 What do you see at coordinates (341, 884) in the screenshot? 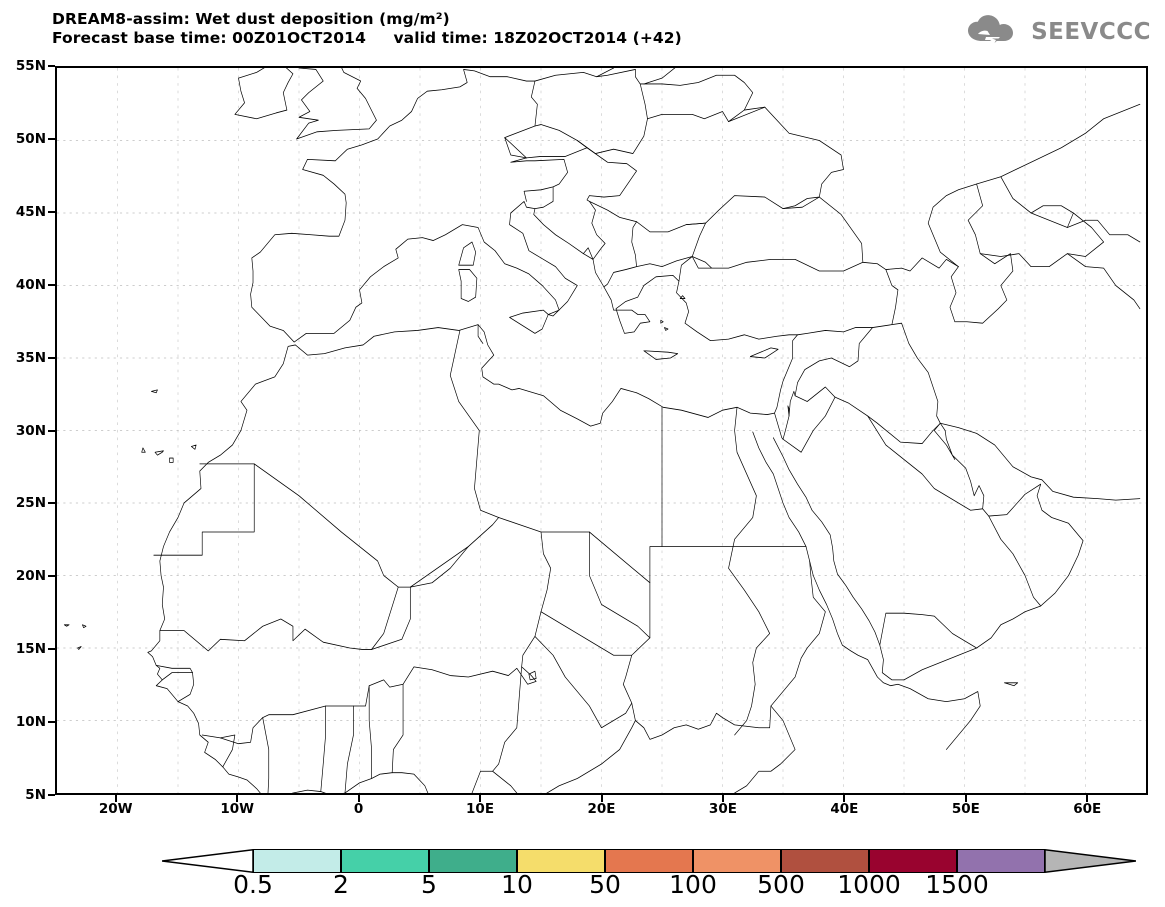
I see `colorbar-tick-label: 2` at bounding box center [341, 884].